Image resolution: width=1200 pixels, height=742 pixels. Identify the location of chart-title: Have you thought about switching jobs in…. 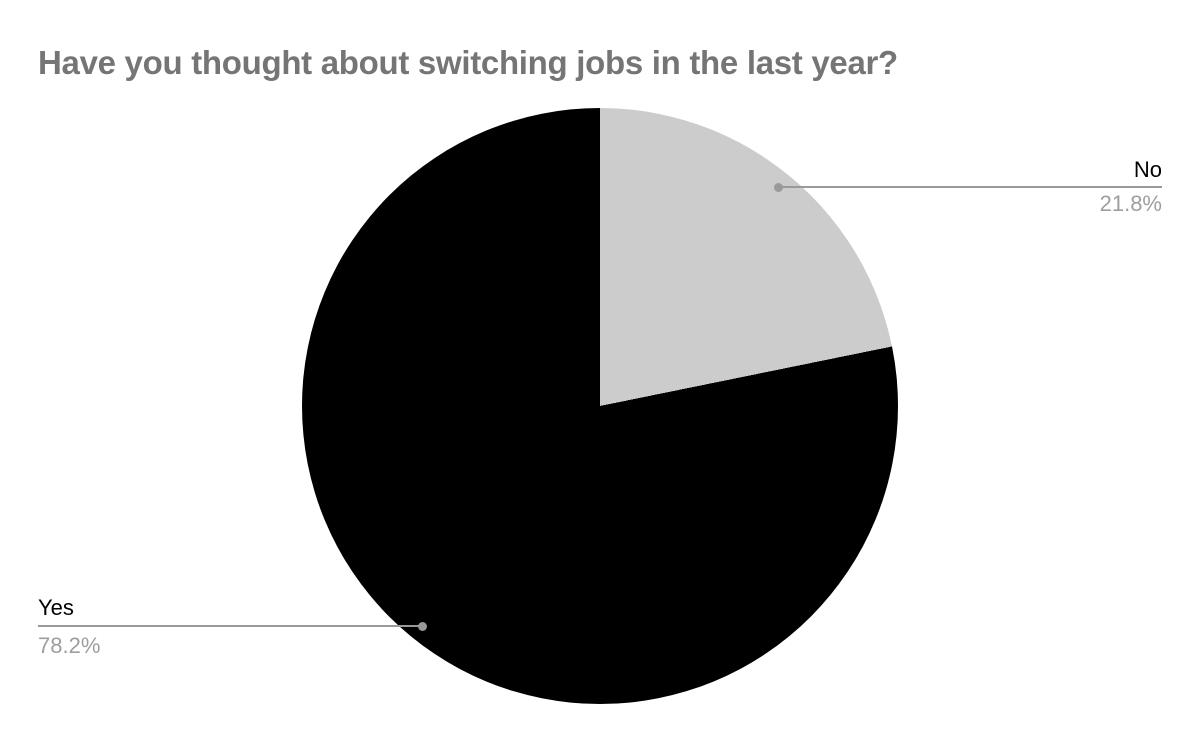
(468, 62).